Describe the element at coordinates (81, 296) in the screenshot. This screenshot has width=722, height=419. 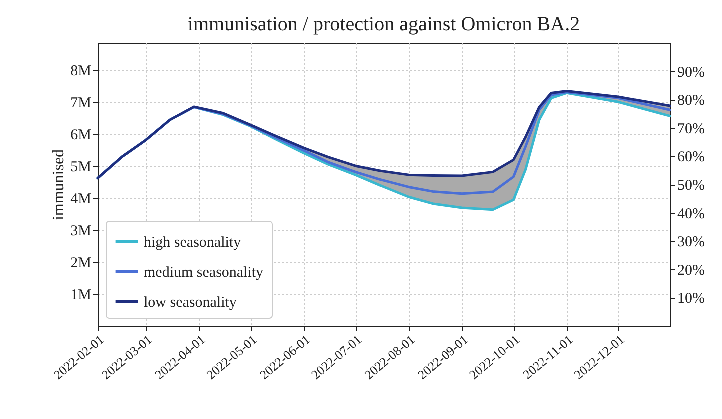
I see `y-tick-label: 1M` at that location.